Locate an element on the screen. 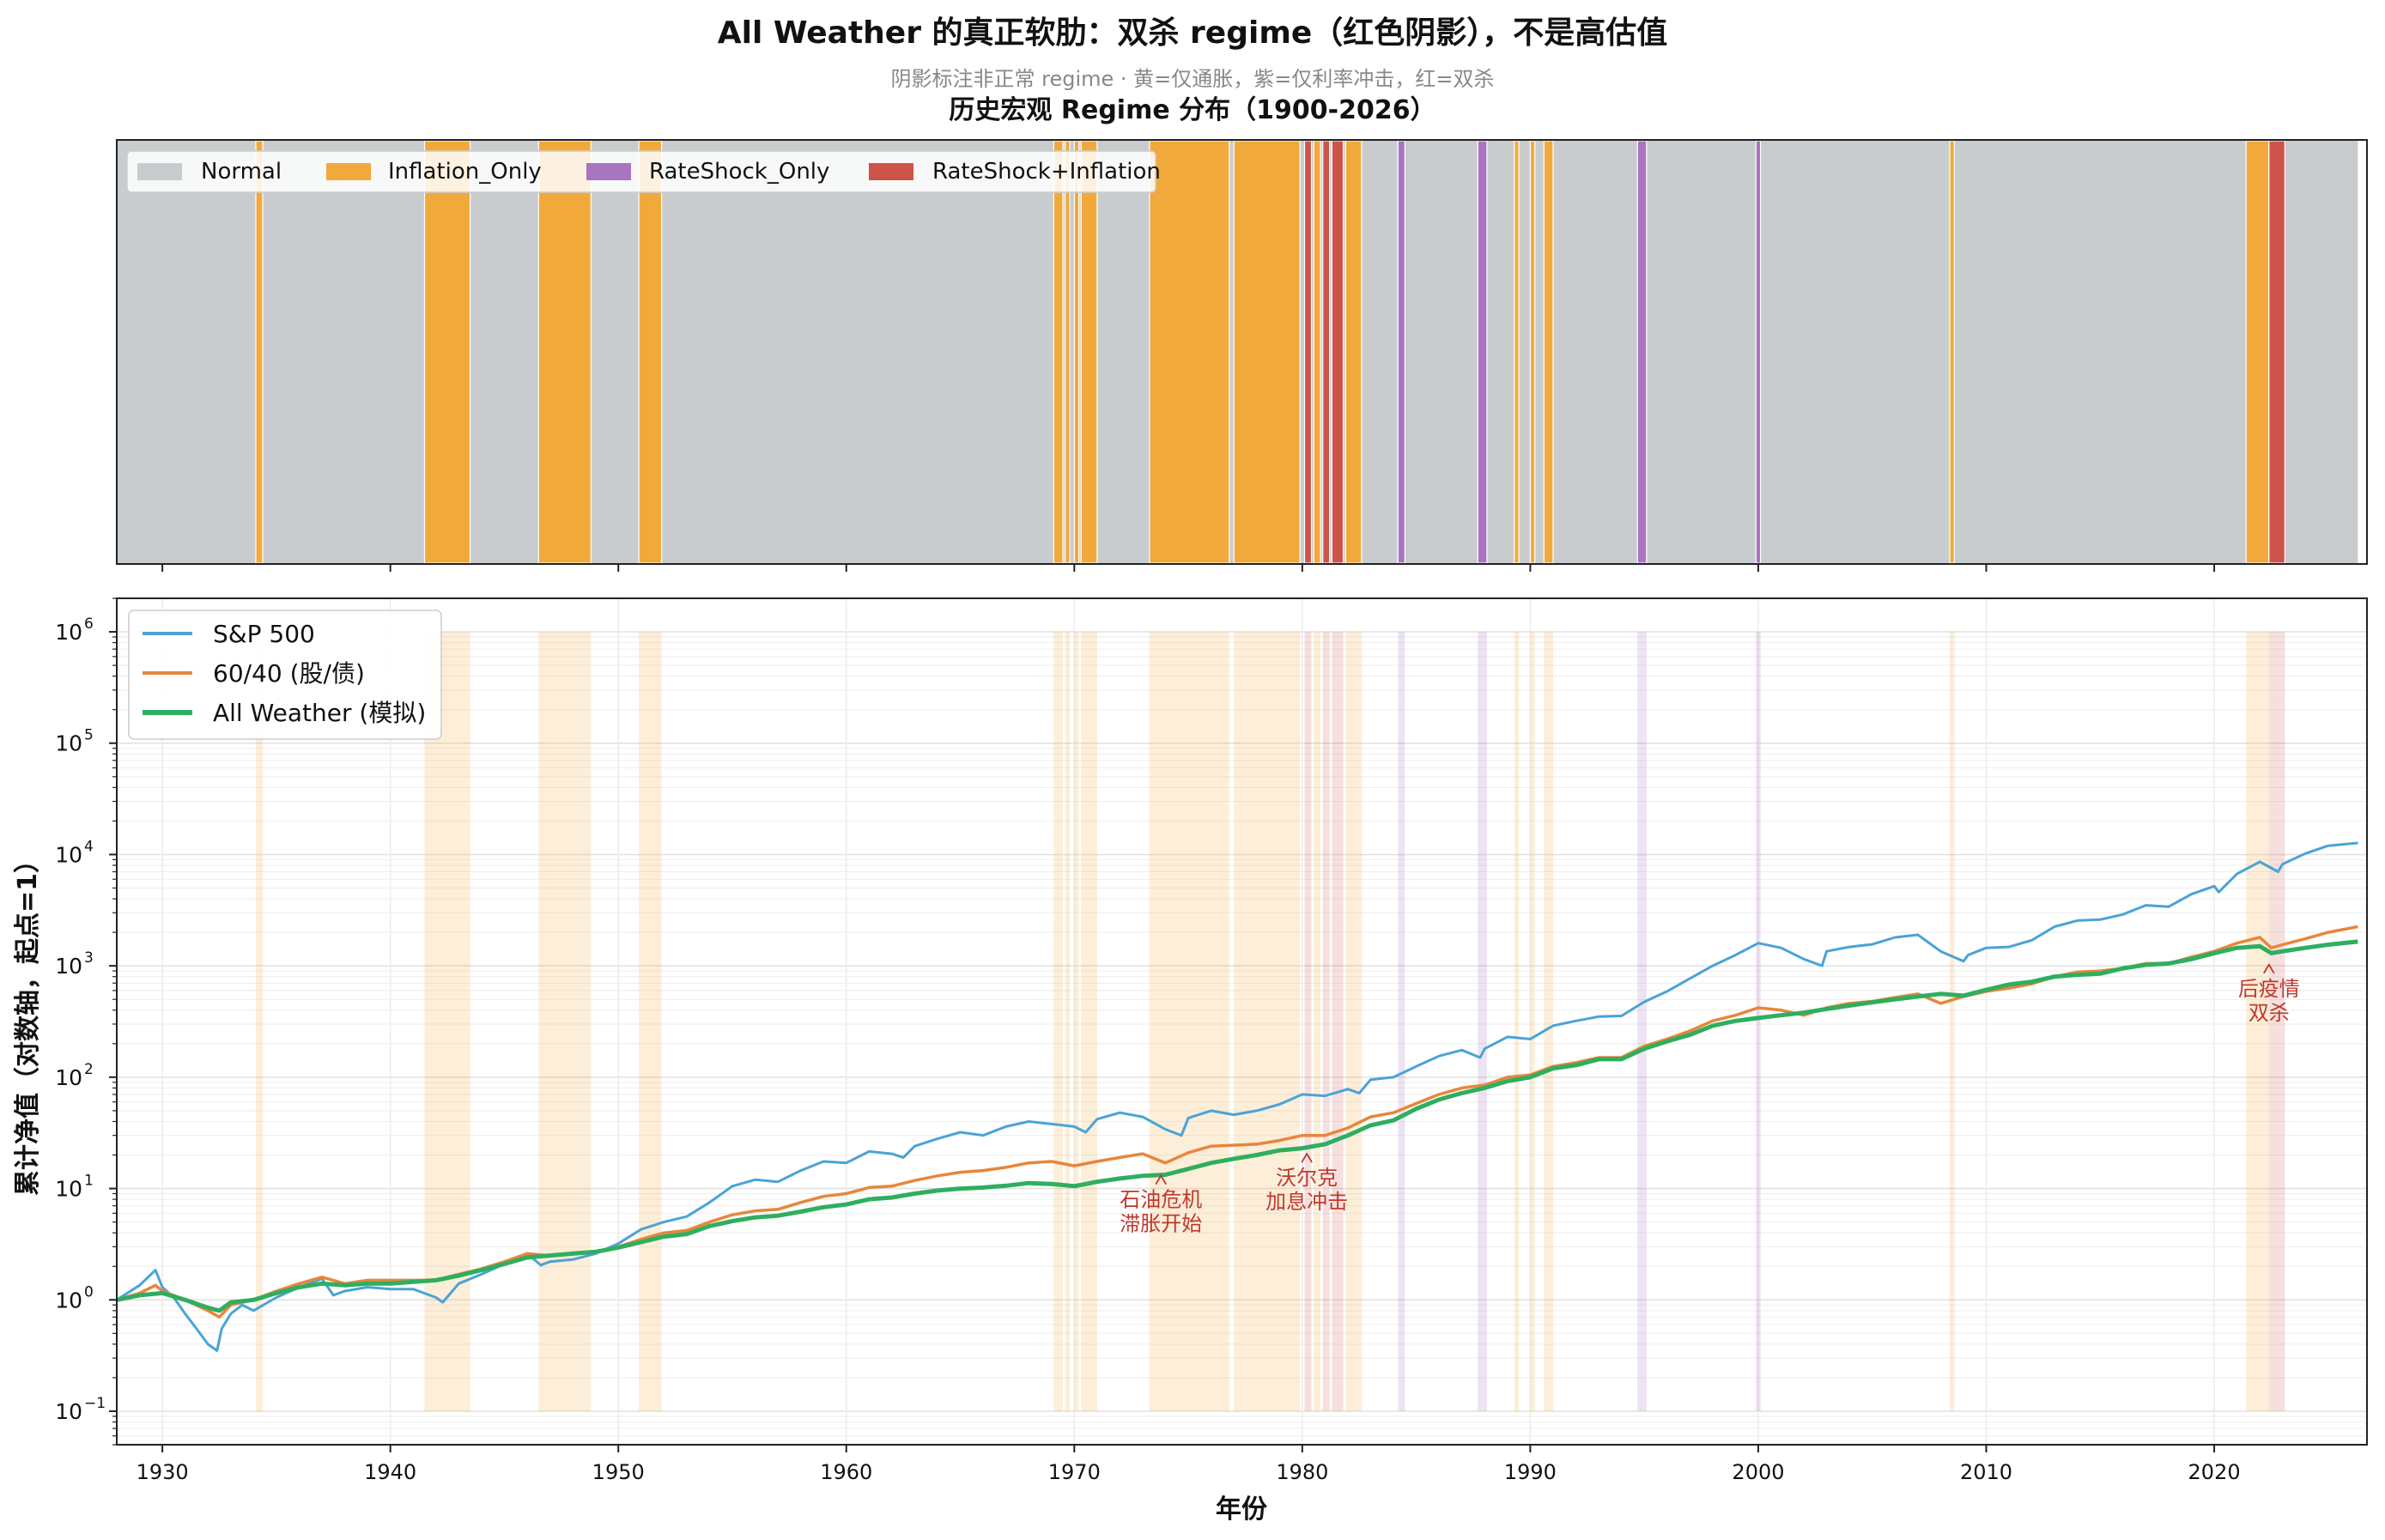  y-tick-exponent: 0 is located at coordinates (89, 1292).